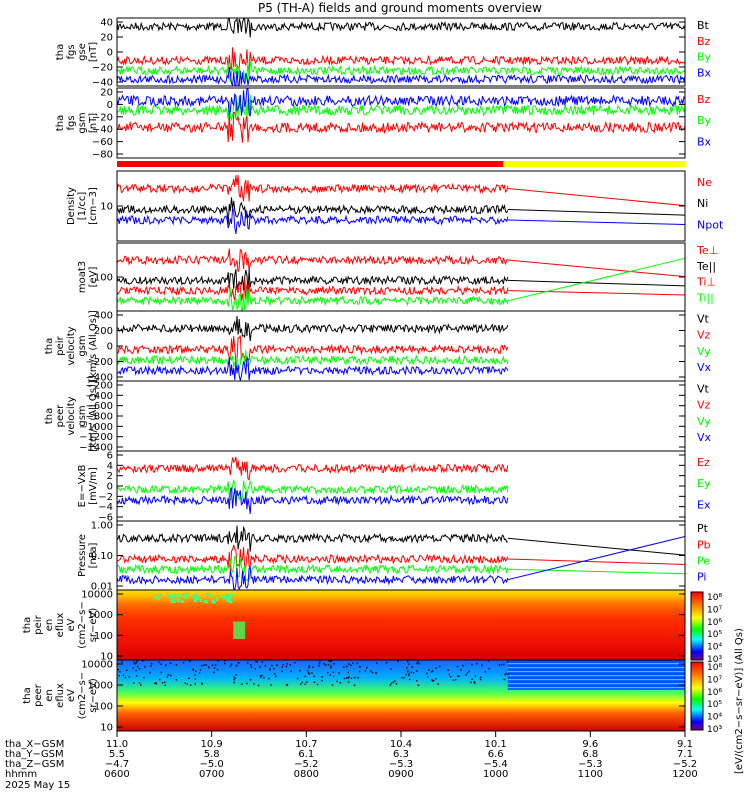 This screenshot has width=750, height=804. I want to click on x-tick-x-gsm: 9.6, so click(590, 744).